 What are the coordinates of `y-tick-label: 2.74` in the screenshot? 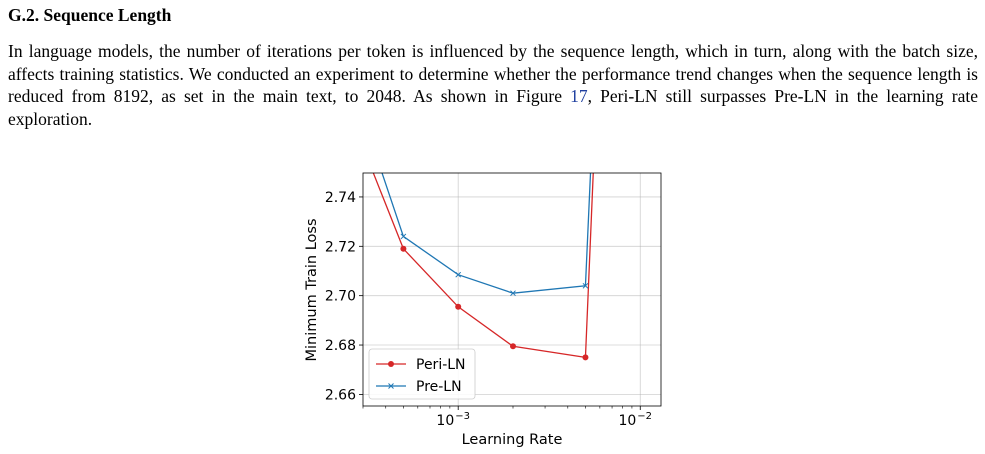 It's located at (340, 198).